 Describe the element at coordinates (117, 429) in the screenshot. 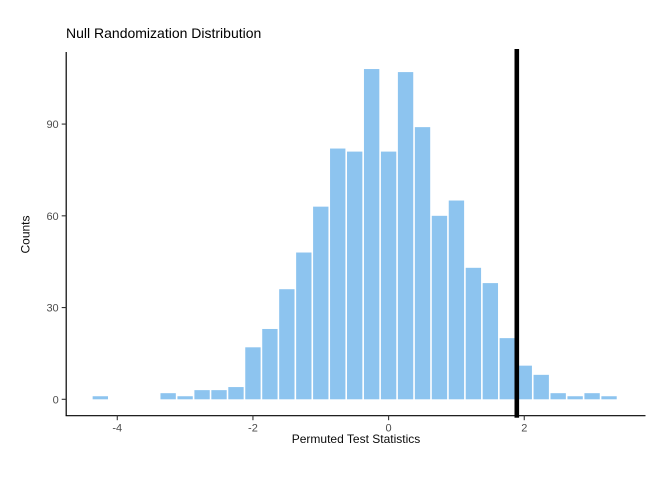

I see `x-tick-label: -4` at that location.